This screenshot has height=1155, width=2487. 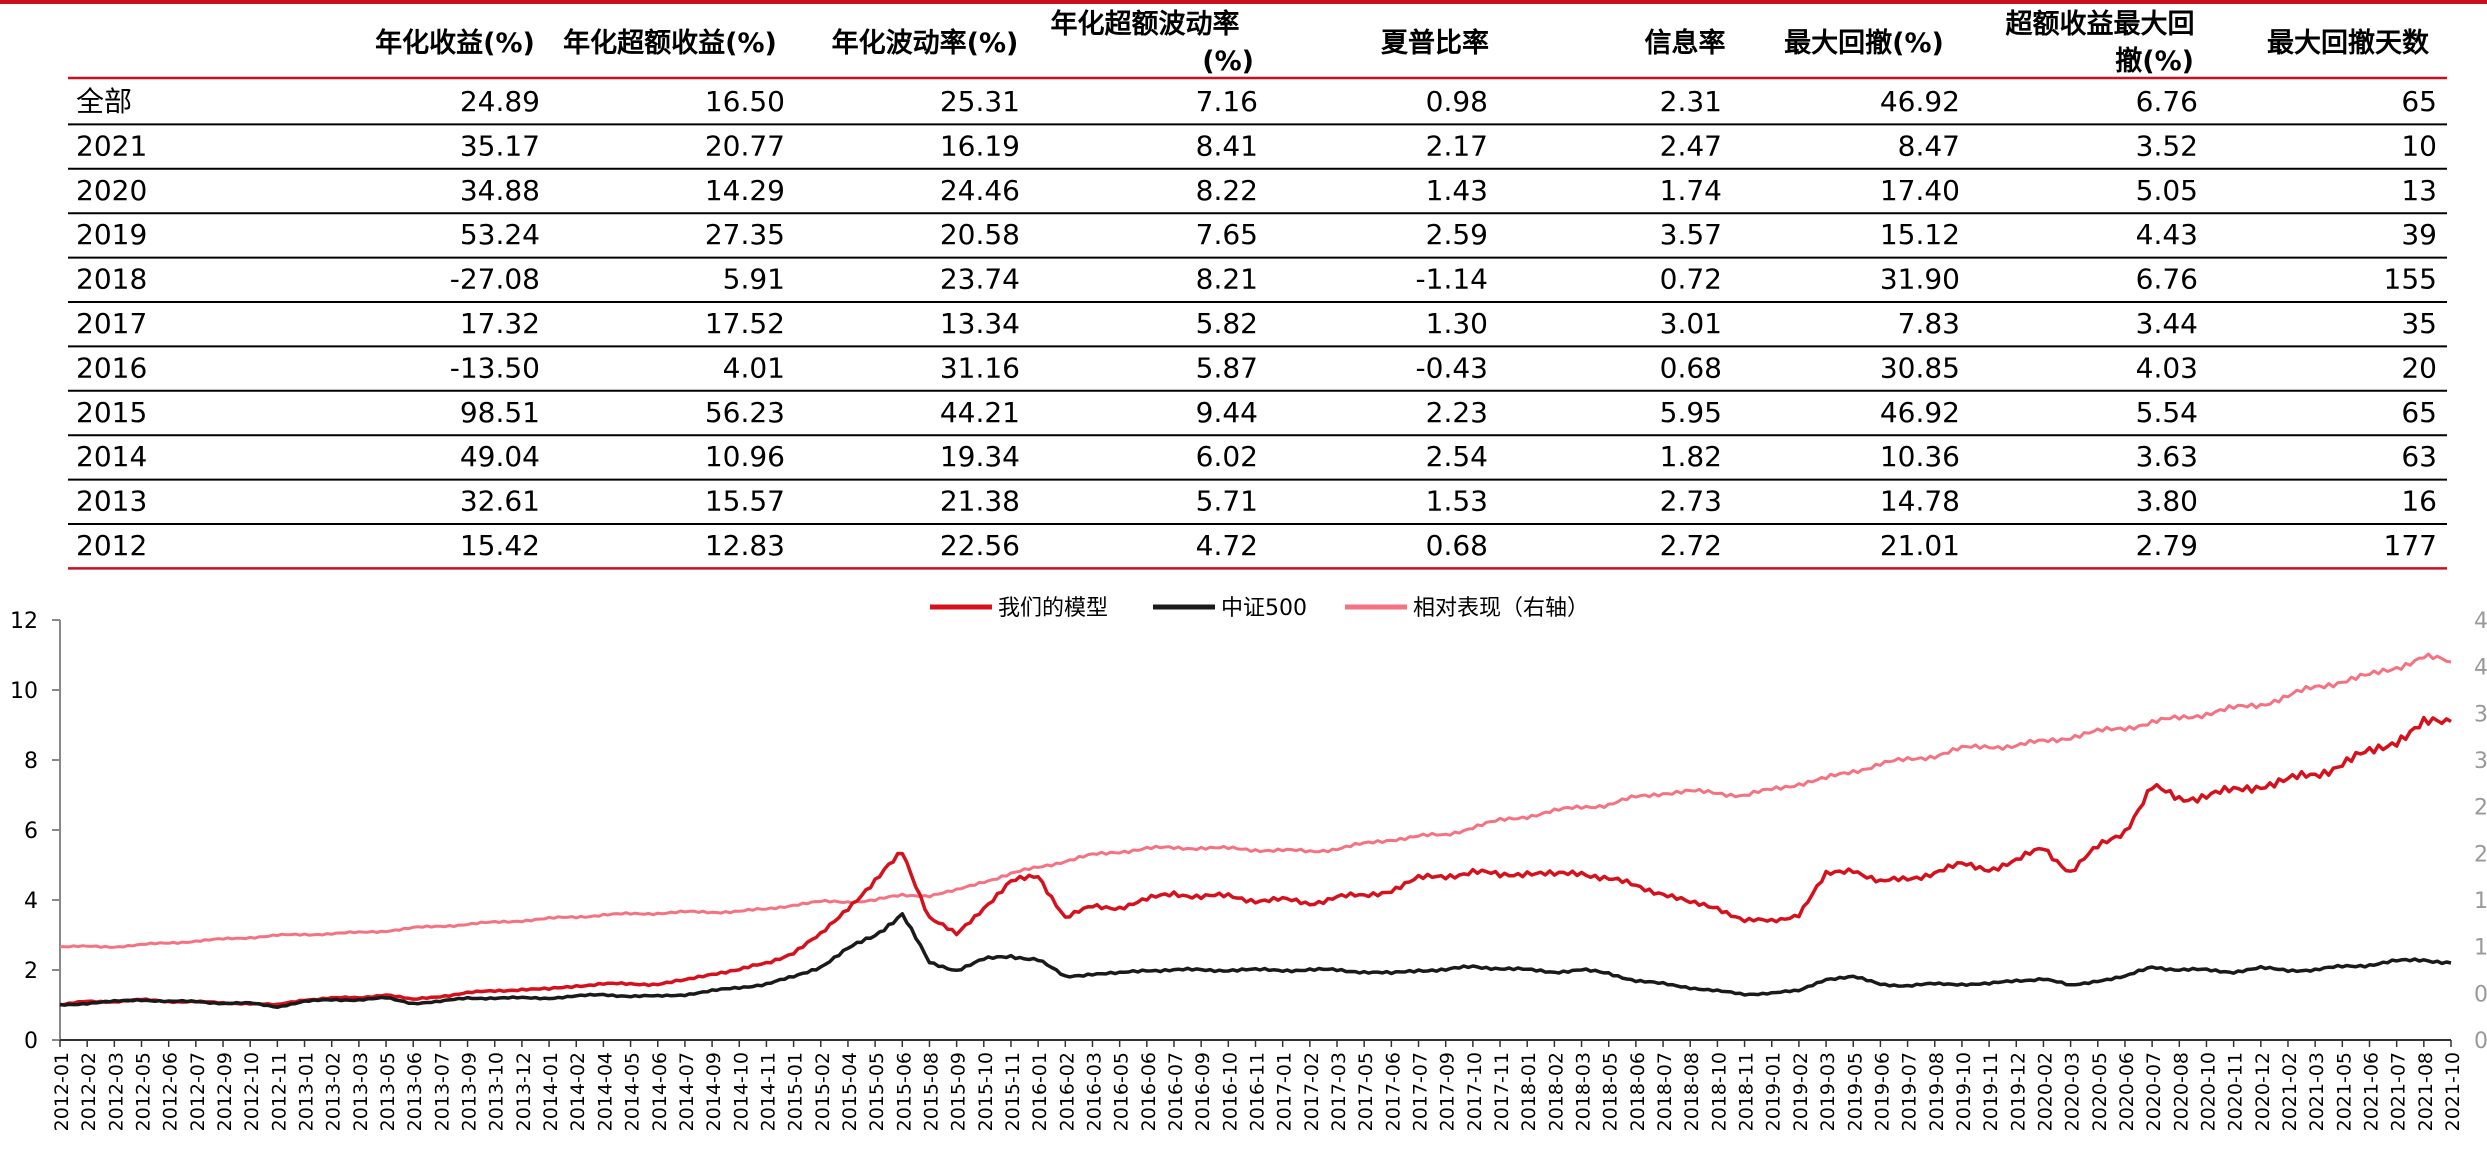 I want to click on table-cell: 2.72, so click(x=1691, y=545).